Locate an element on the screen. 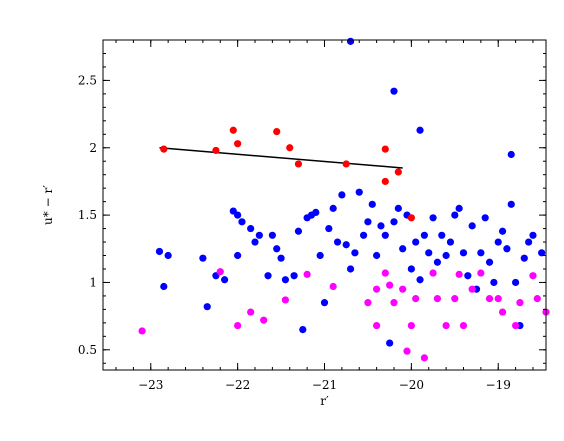 The height and width of the screenshot is (441, 564). x-axis-label: r′ is located at coordinates (324, 401).